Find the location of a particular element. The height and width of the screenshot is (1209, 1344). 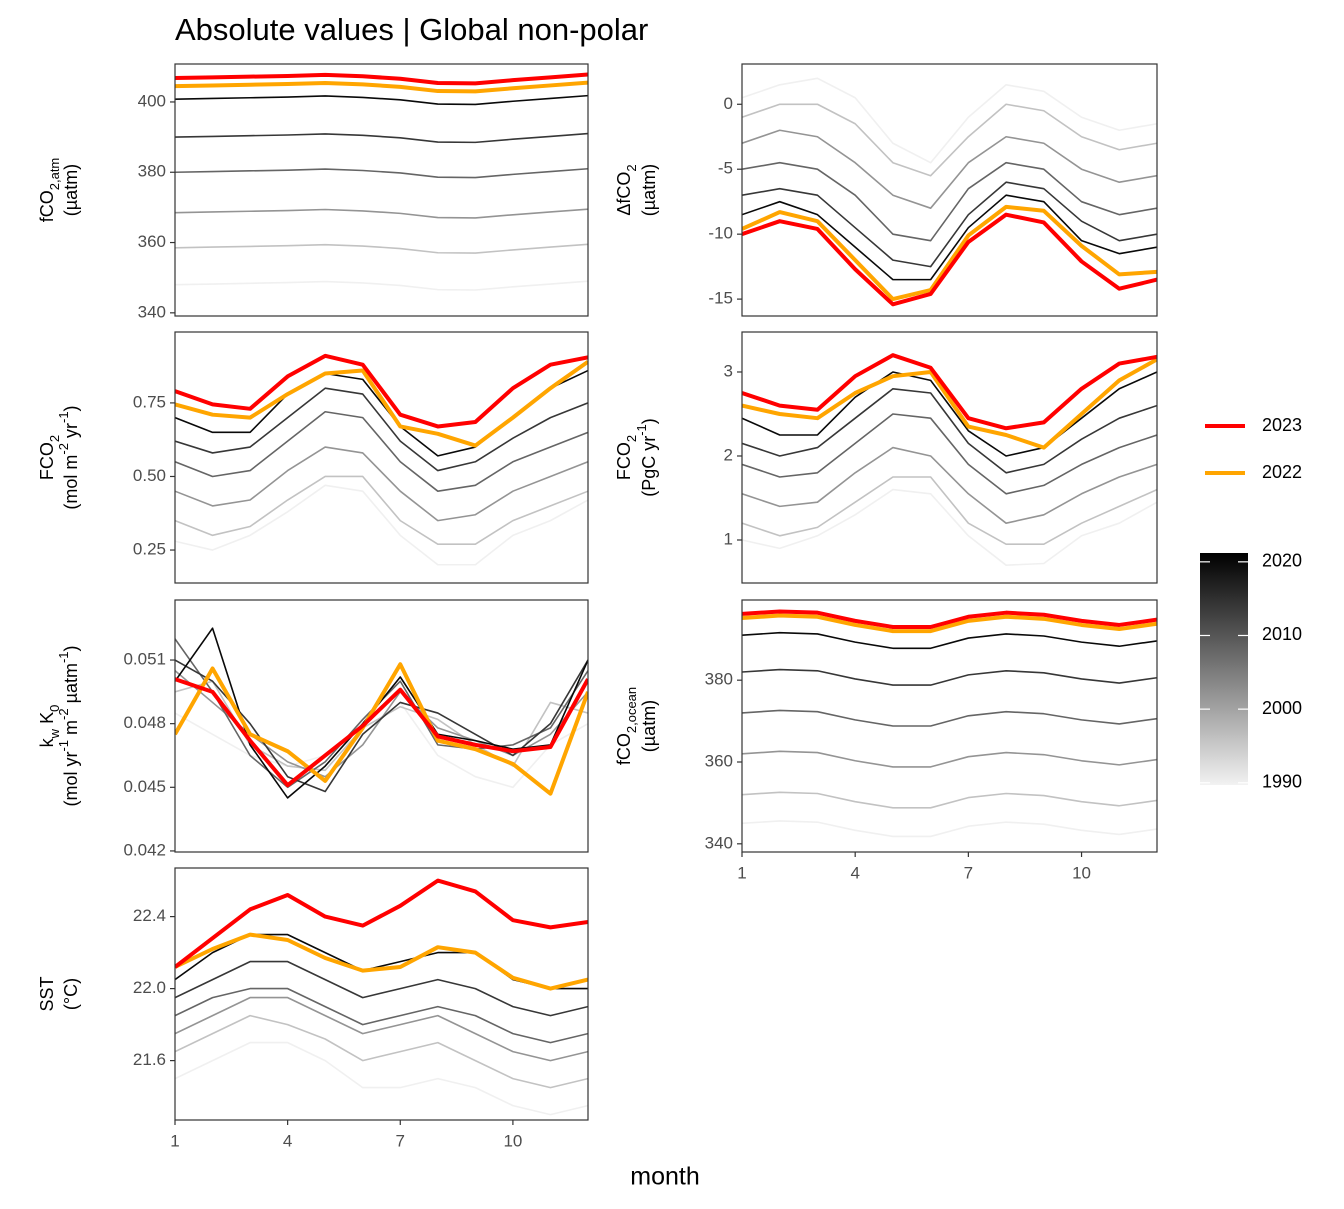

y-axis-title: (mol yr-1 m-2 µatm-1) is located at coordinates (68, 725).